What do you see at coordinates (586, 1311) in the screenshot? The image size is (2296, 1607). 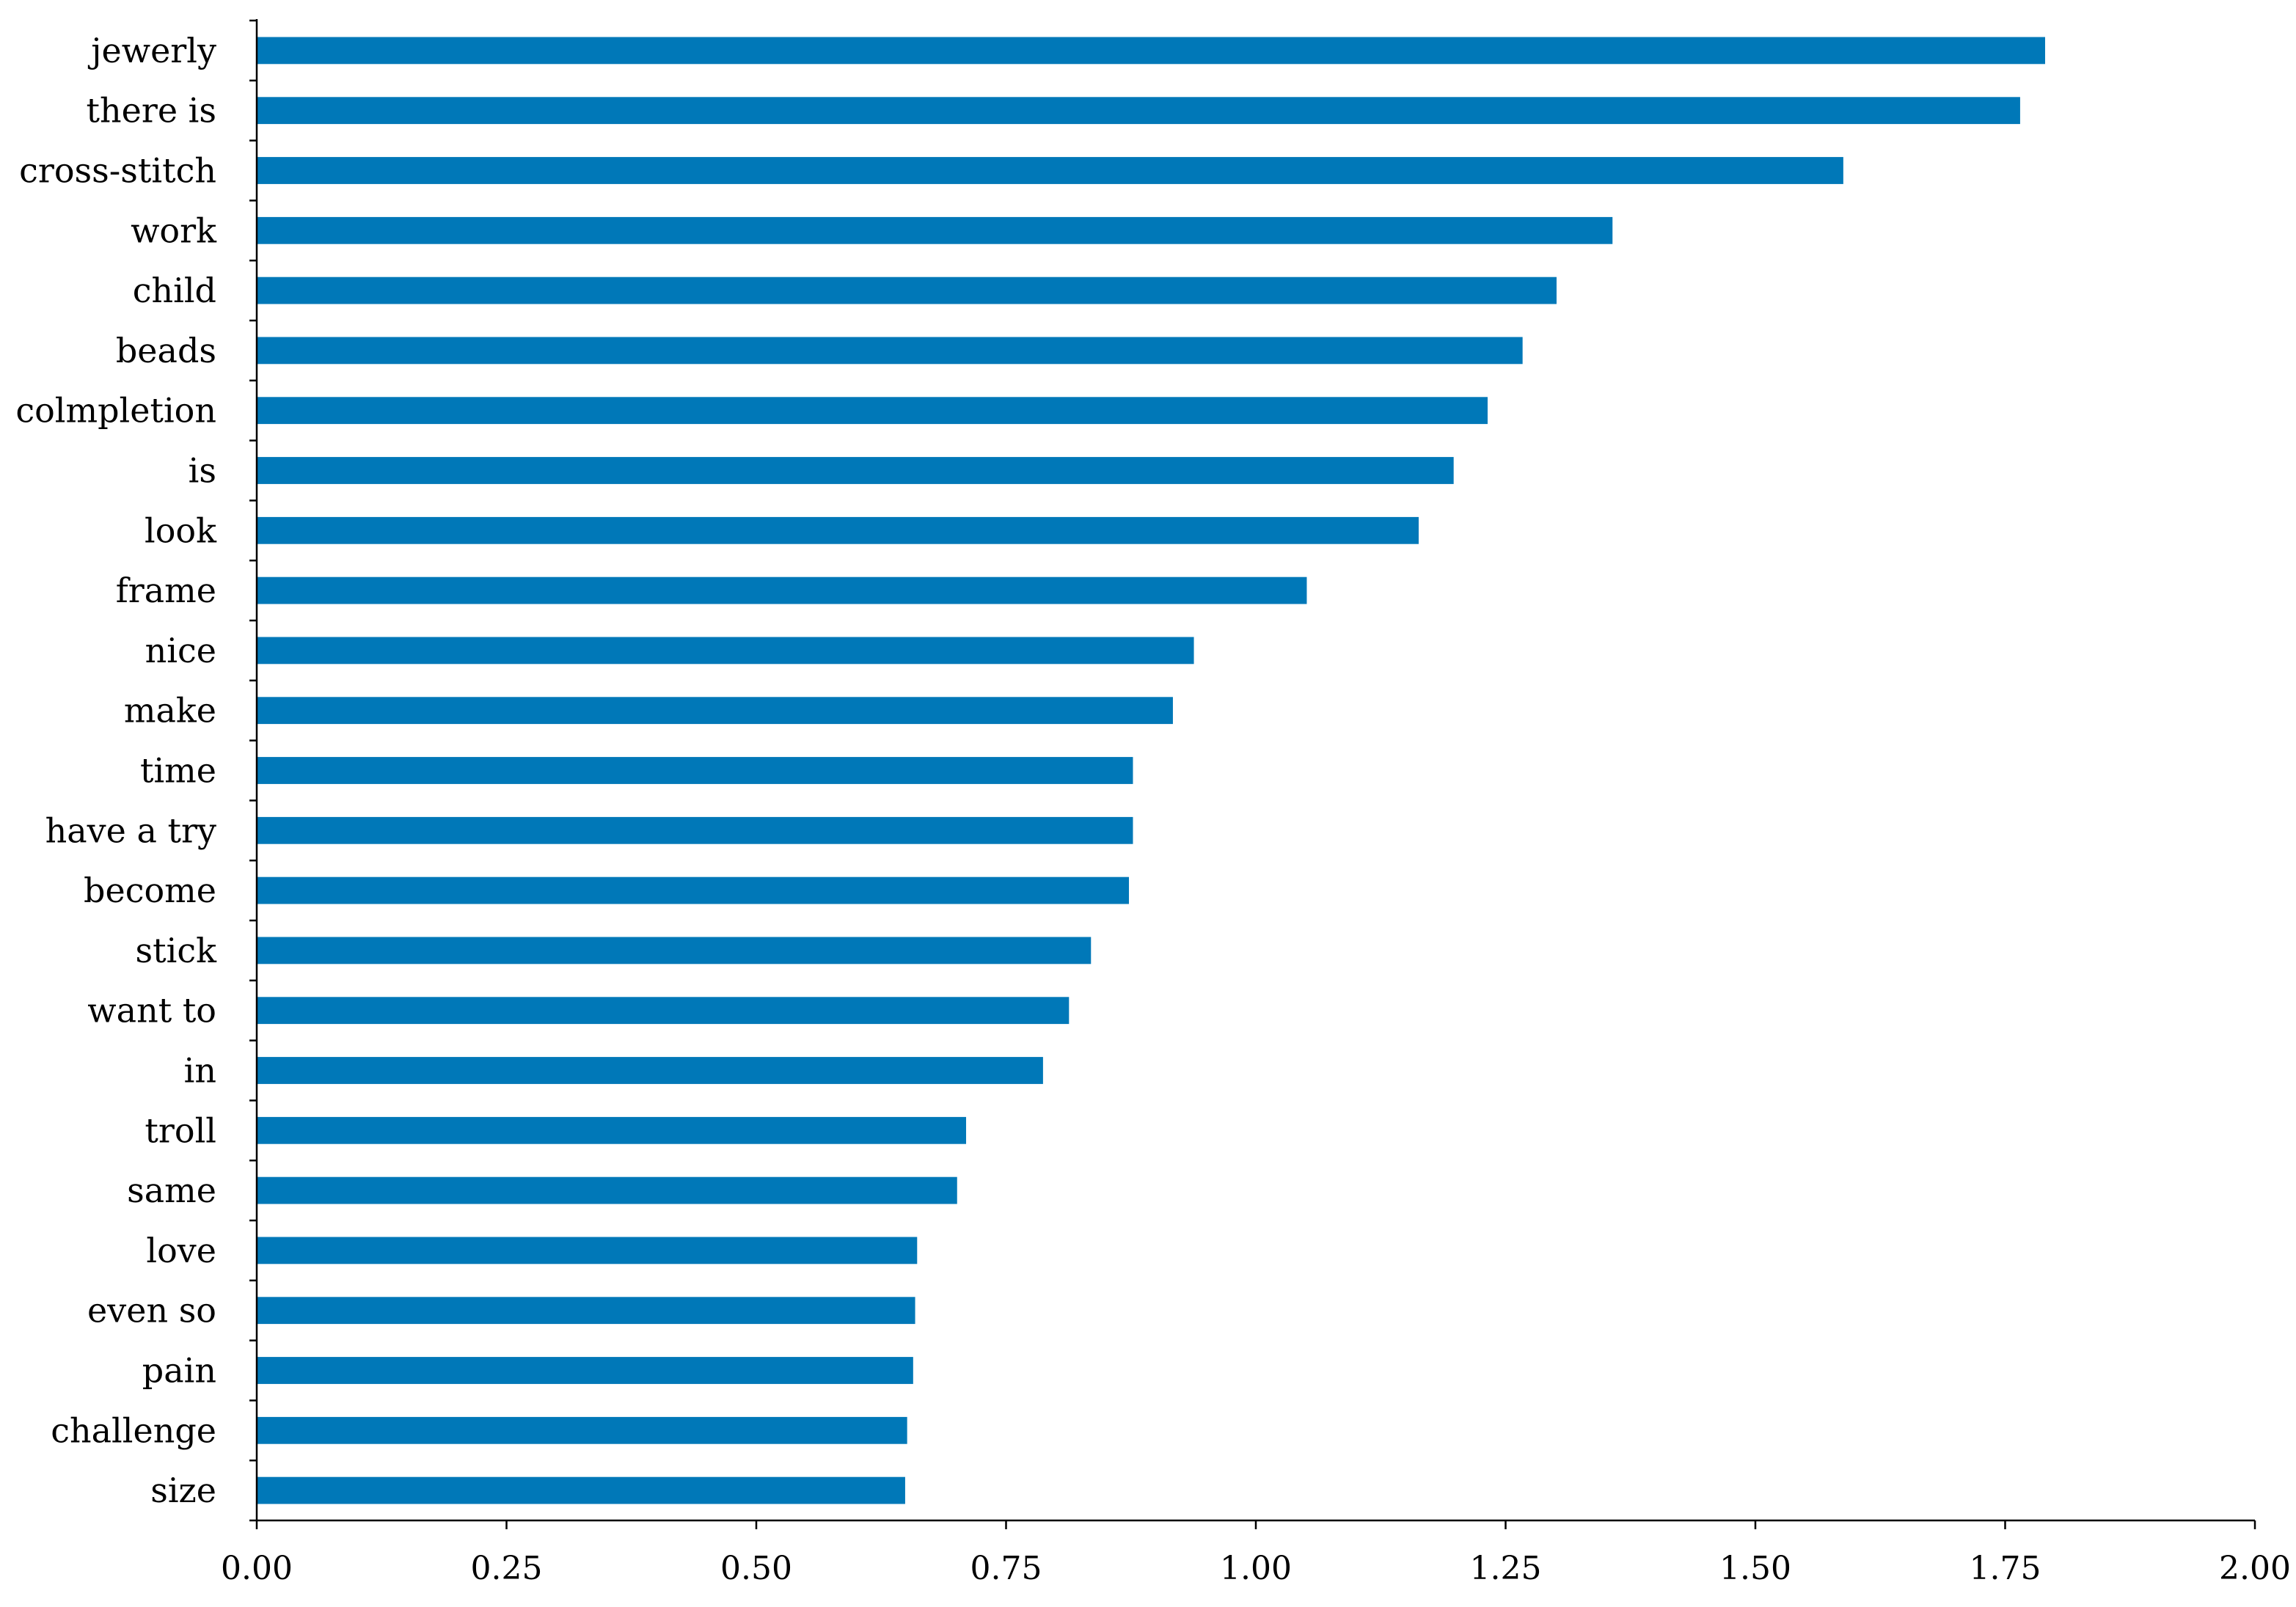 I see `bar-even-so` at bounding box center [586, 1311].